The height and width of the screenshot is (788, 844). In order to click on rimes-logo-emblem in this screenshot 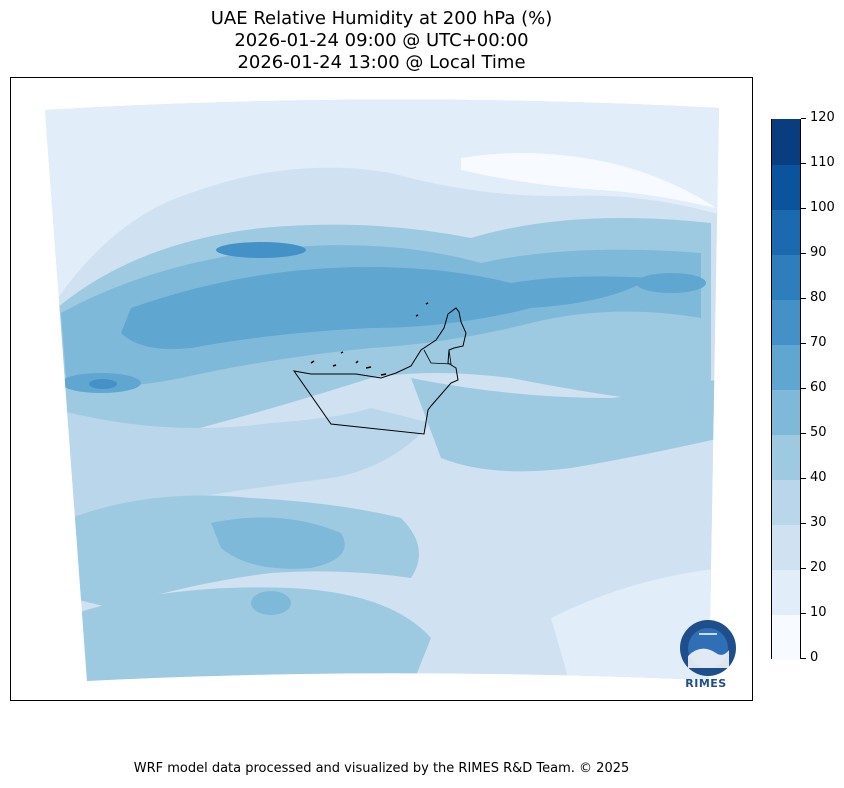, I will do `click(708, 648)`.